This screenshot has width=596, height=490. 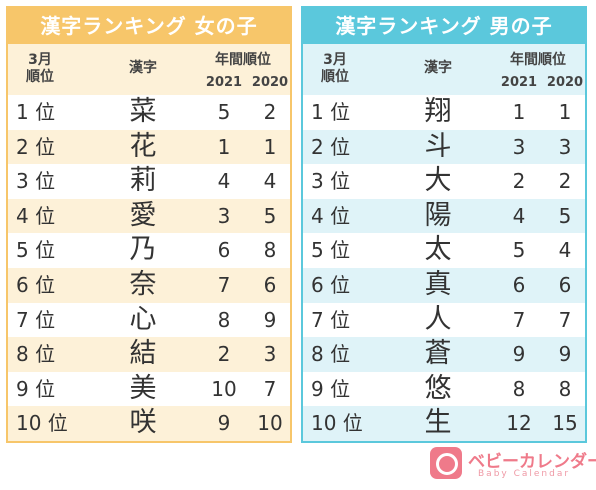 I want to click on girls-table-header: 3月 順位 漢字 年間順位 2021 2020, so click(x=149, y=69).